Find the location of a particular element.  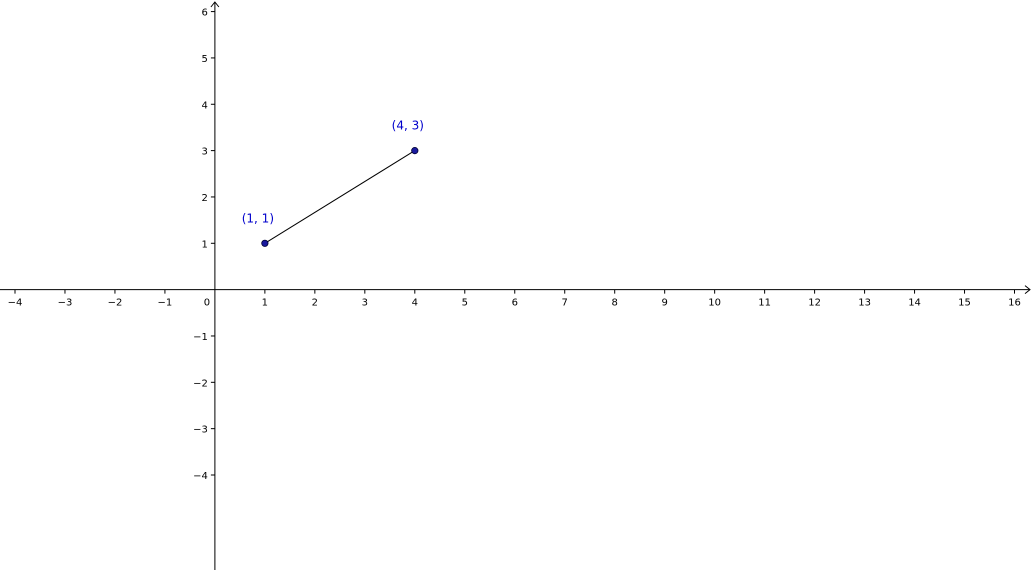

x-tick-label: 13 is located at coordinates (864, 303).